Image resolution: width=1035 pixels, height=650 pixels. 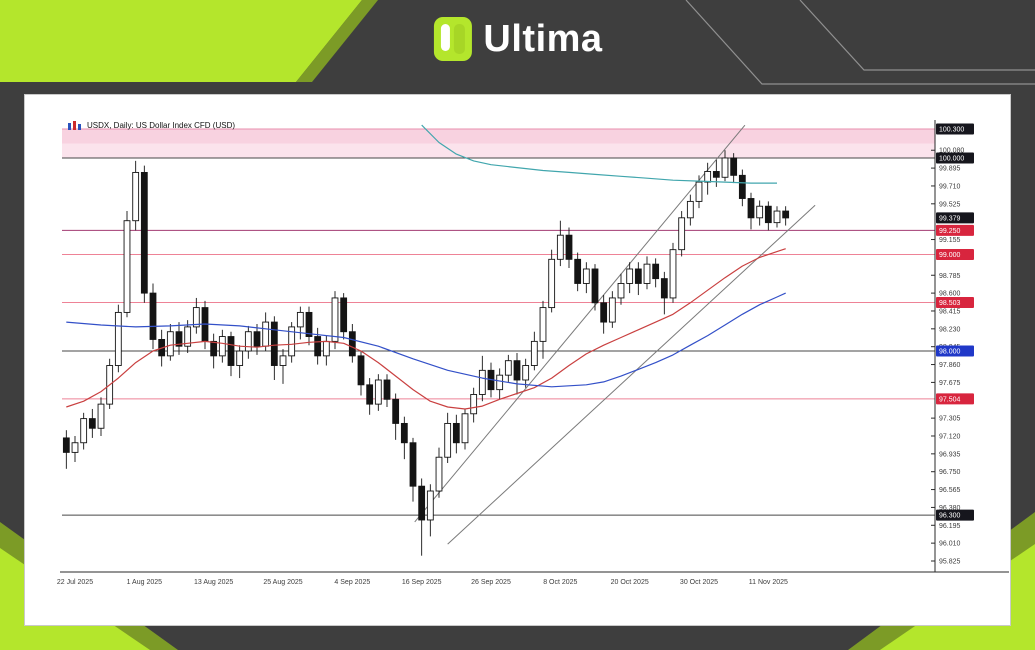 What do you see at coordinates (181, 41) in the screenshot?
I see `top-left-green-shape` at bounding box center [181, 41].